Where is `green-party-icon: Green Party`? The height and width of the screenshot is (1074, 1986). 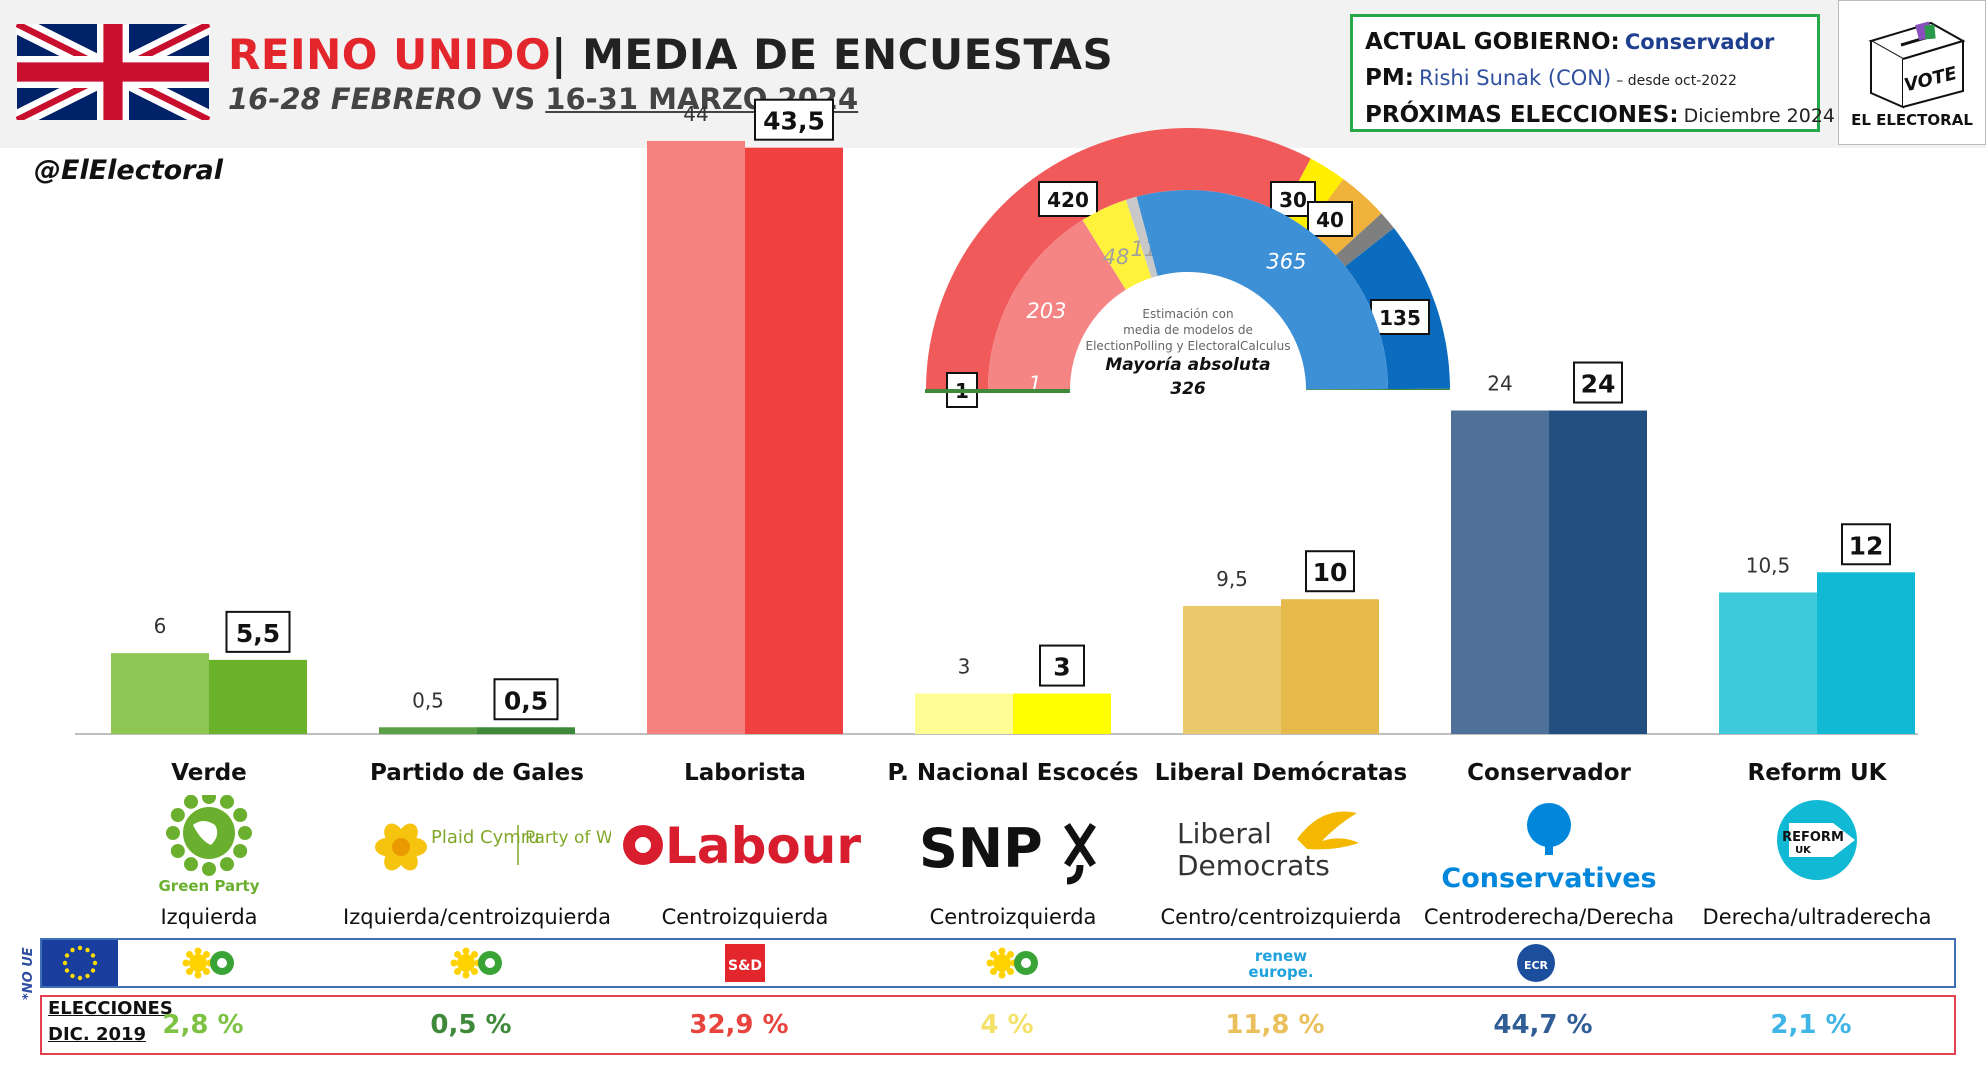 green-party-icon: Green Party is located at coordinates (209, 842).